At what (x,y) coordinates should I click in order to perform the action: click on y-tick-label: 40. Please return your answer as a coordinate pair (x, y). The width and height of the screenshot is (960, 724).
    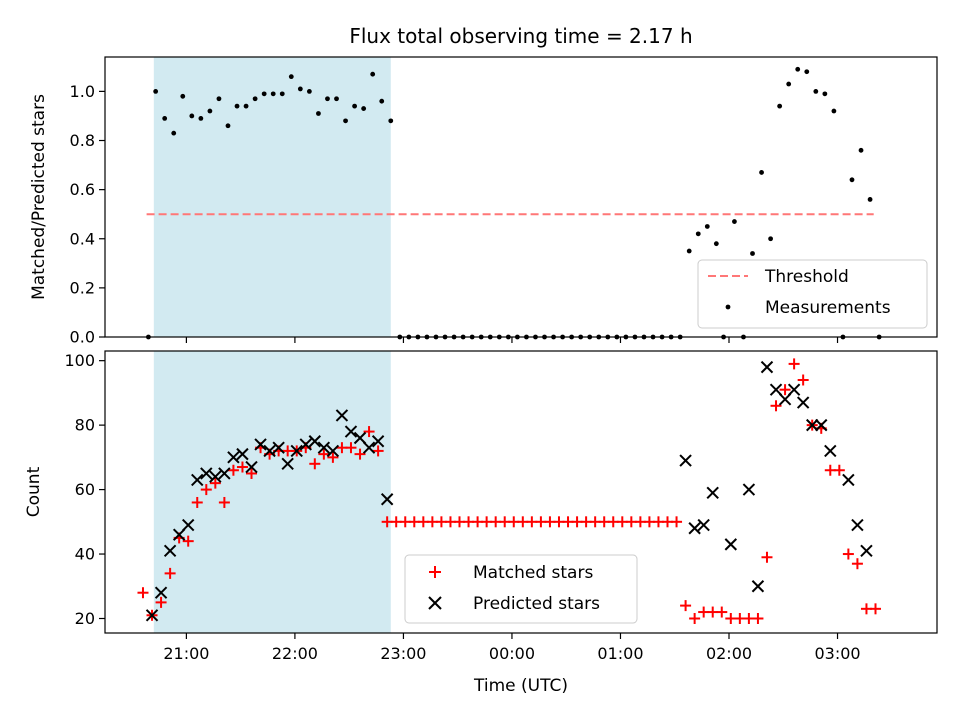
    Looking at the image, I should click on (85, 554).